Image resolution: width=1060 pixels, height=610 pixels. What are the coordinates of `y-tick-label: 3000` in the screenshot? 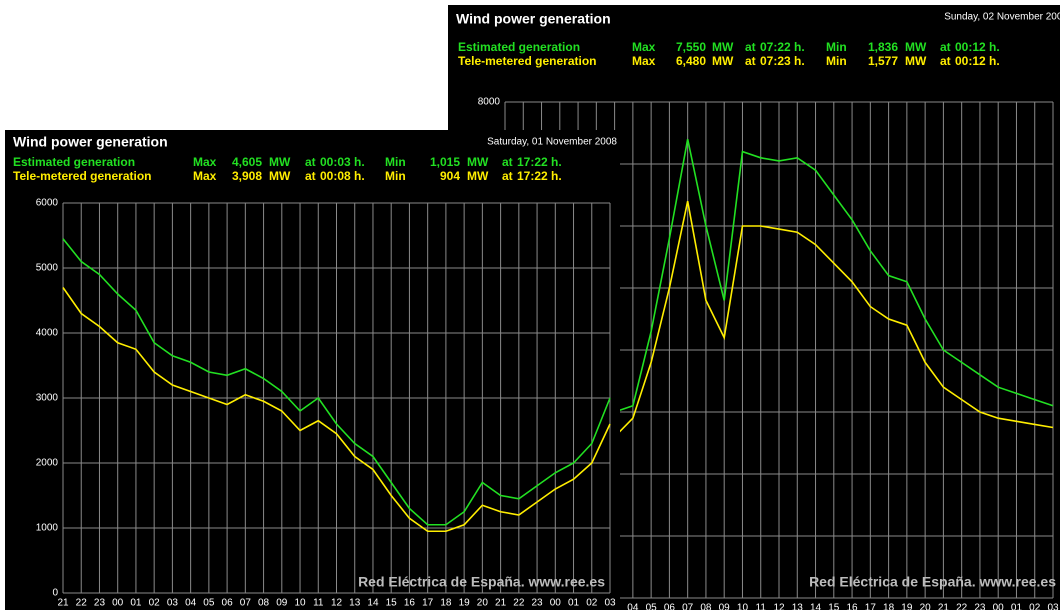 It's located at (47, 398).